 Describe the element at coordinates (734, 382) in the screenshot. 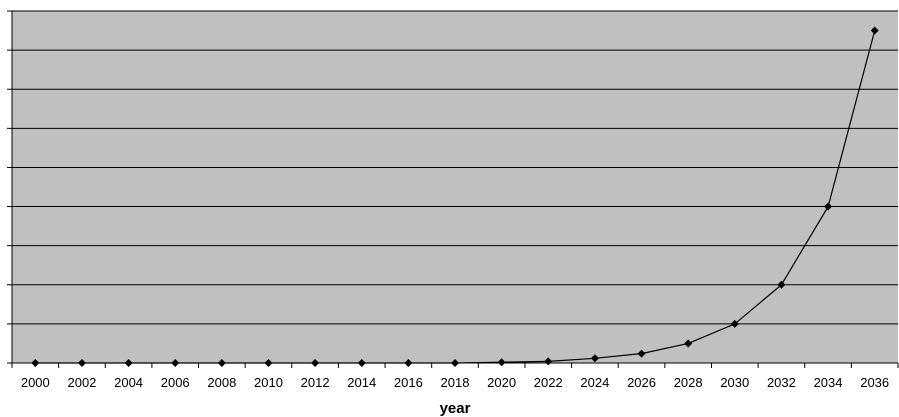

I see `x-tick-label: 2030` at that location.